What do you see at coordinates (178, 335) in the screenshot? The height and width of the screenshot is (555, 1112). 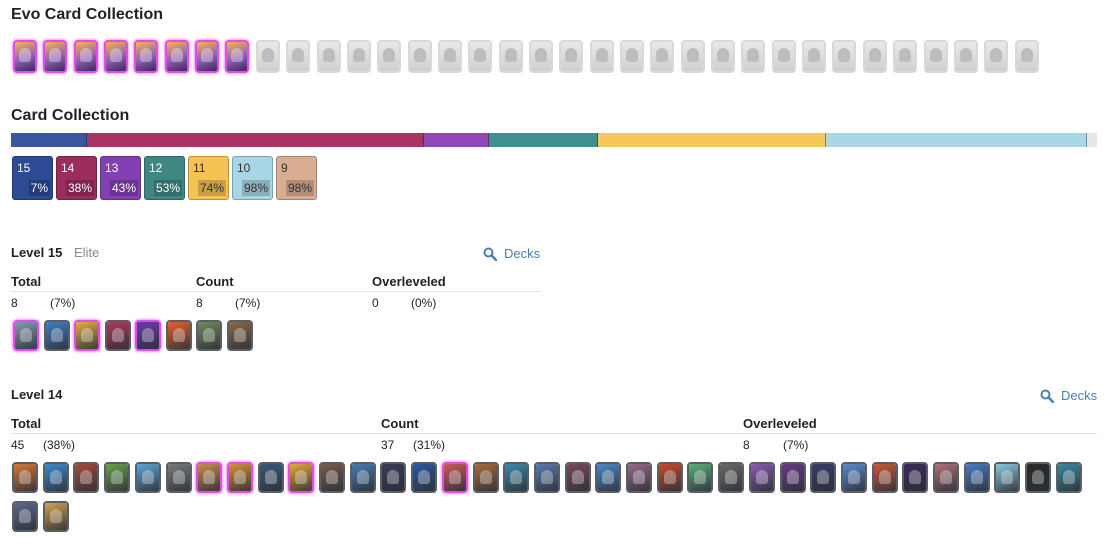 I see `fireball-card` at bounding box center [178, 335].